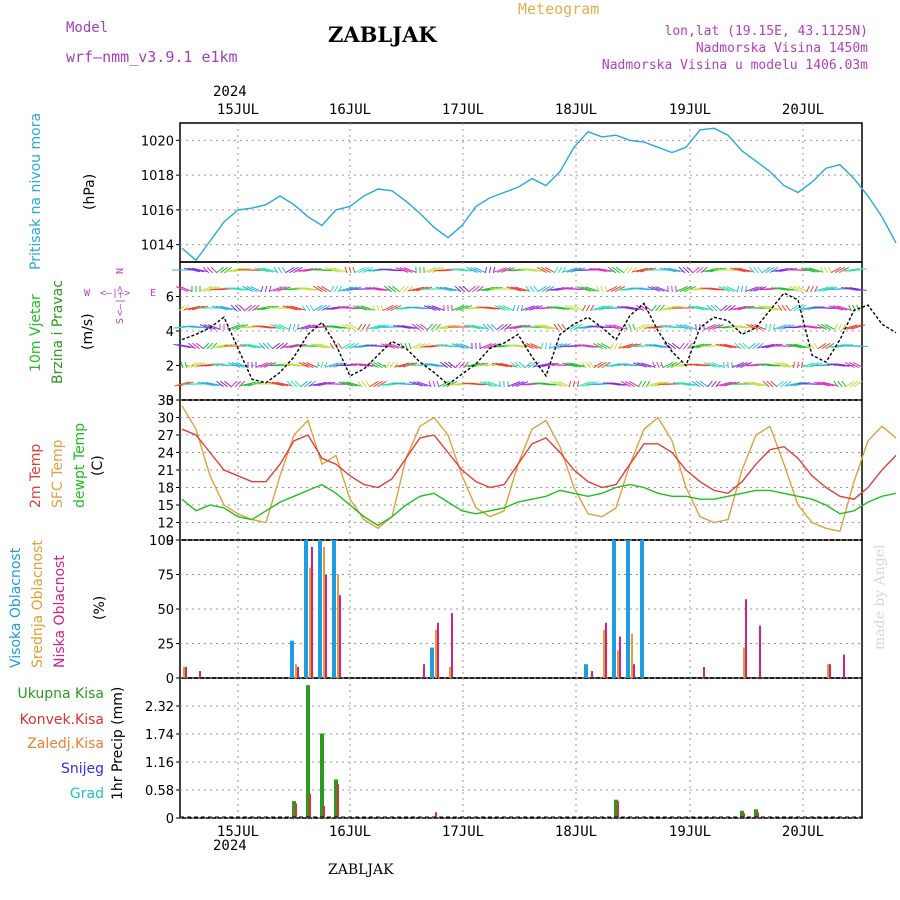 Image resolution: width=900 pixels, height=900 pixels. I want to click on precip-total-bar, so click(294, 809).